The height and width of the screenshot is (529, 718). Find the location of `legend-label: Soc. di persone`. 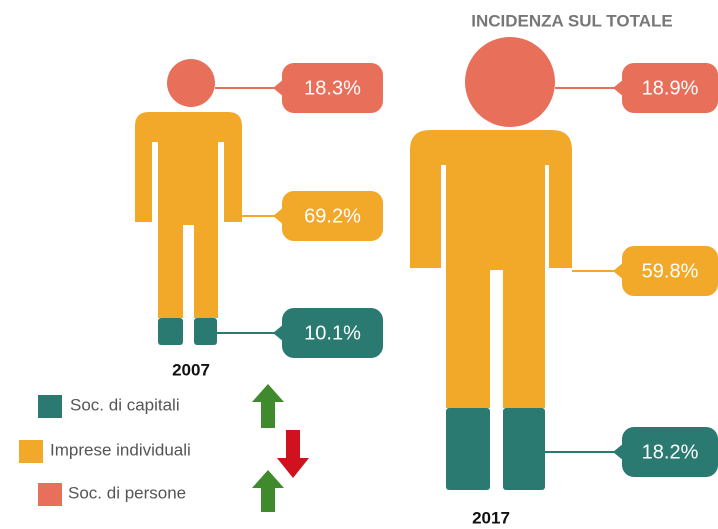

legend-label: Soc. di persone is located at coordinates (127, 492).